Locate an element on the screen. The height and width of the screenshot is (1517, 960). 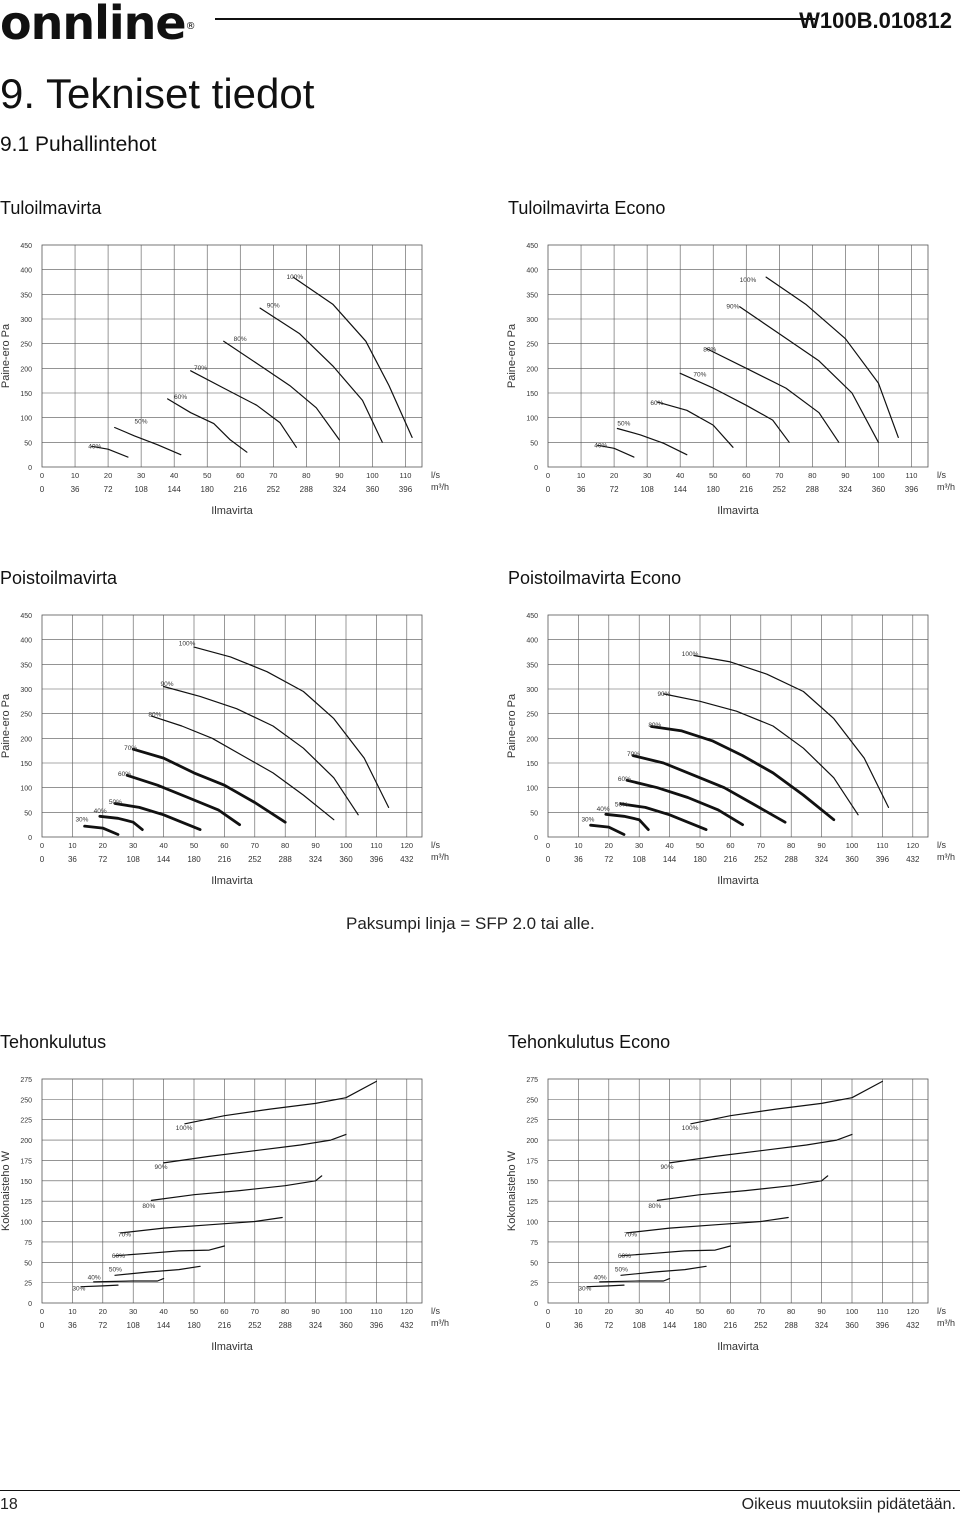
sfp-note: Paksumpi linja = SFP 2.0 tai alle. is located at coordinates (470, 923).